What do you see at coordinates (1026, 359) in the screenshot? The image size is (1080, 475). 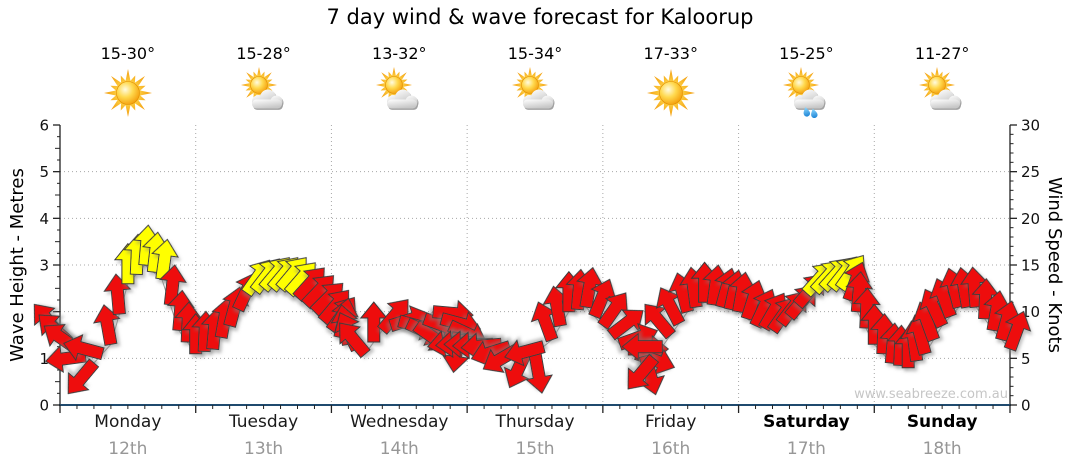 I see `right-tick-label: 5` at bounding box center [1026, 359].